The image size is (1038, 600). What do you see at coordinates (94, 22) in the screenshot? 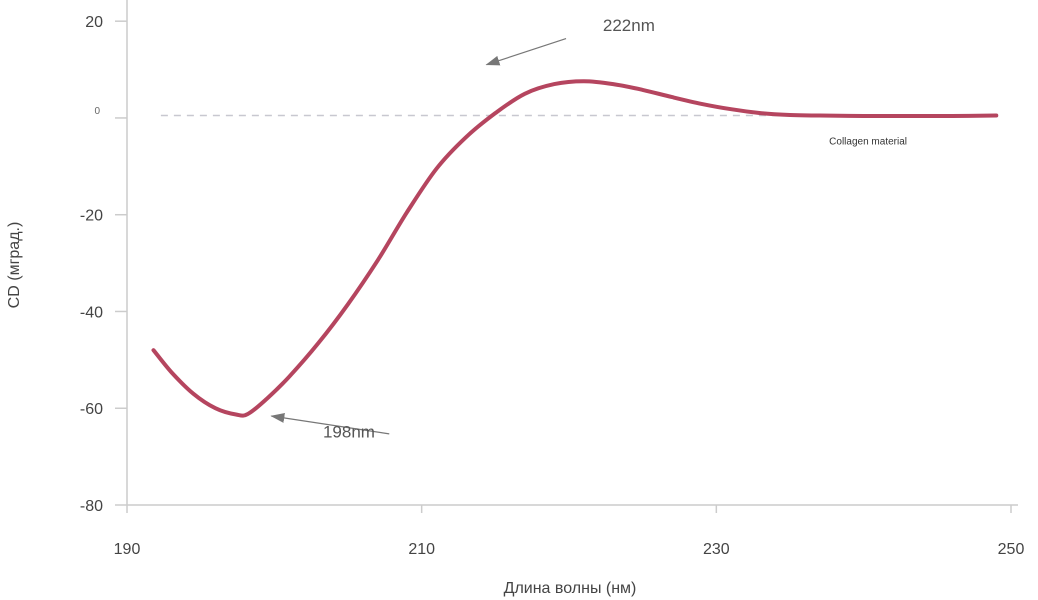
I see `y-tick-label: 20` at bounding box center [94, 22].